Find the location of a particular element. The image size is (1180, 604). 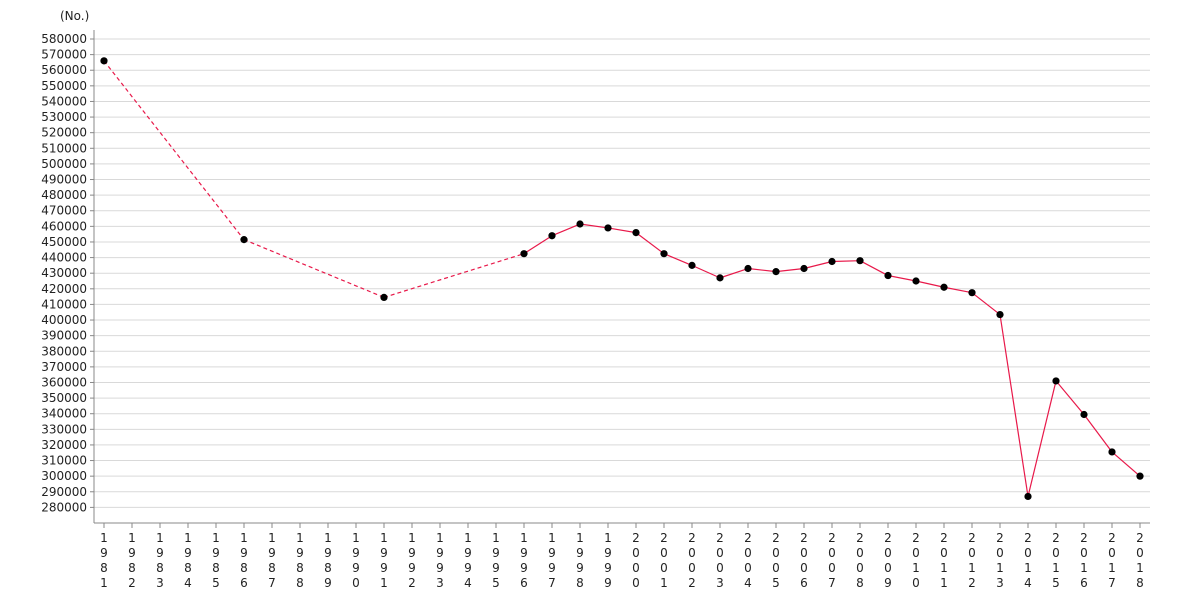

y-tick-label: 580000 is located at coordinates (64, 39).